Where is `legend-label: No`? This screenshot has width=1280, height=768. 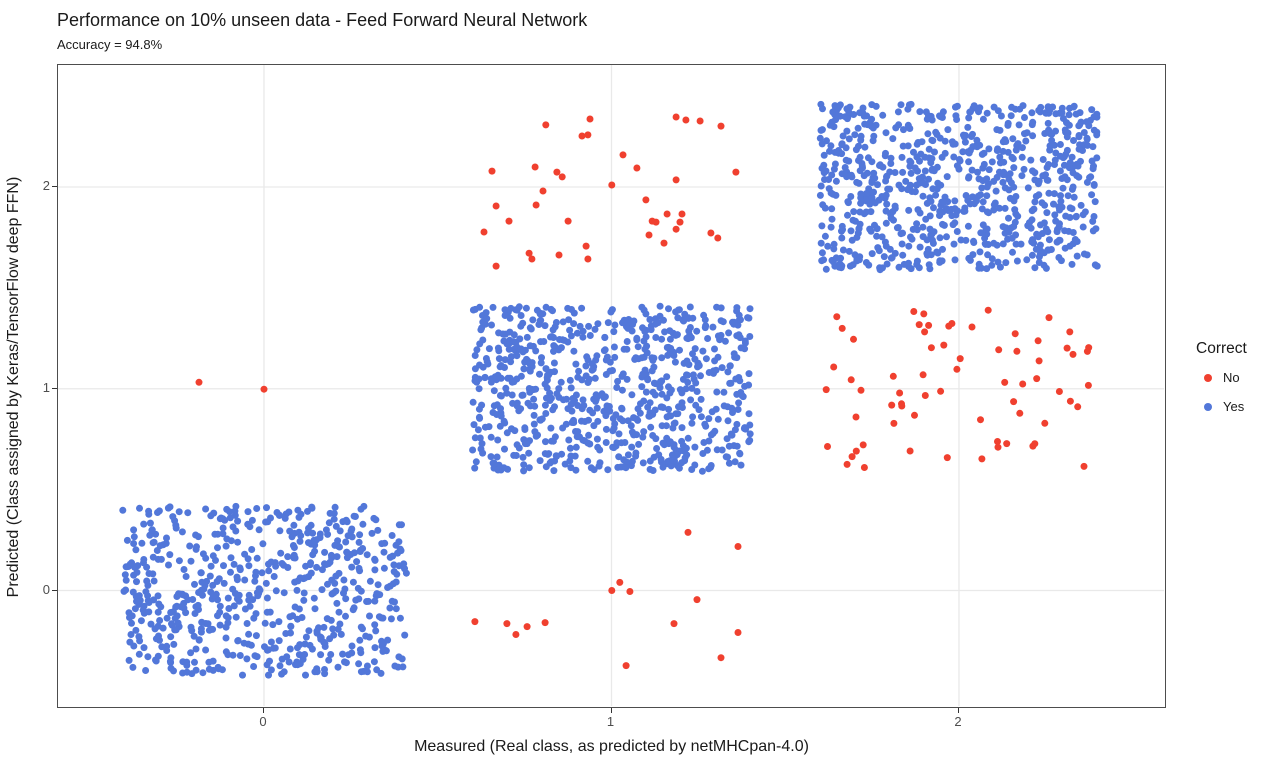 legend-label: No is located at coordinates (1231, 377).